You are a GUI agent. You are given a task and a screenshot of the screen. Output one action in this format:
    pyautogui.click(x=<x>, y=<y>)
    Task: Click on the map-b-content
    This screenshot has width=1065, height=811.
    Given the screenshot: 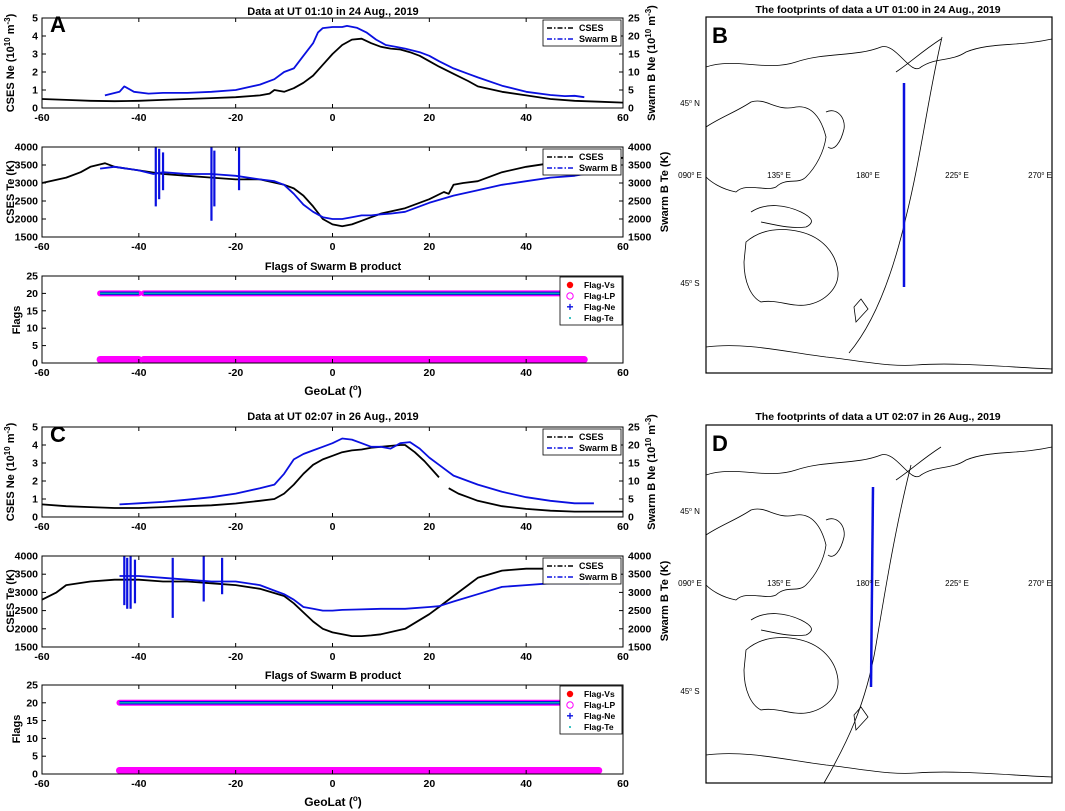 What is the action you would take?
    pyautogui.click(x=879, y=203)
    